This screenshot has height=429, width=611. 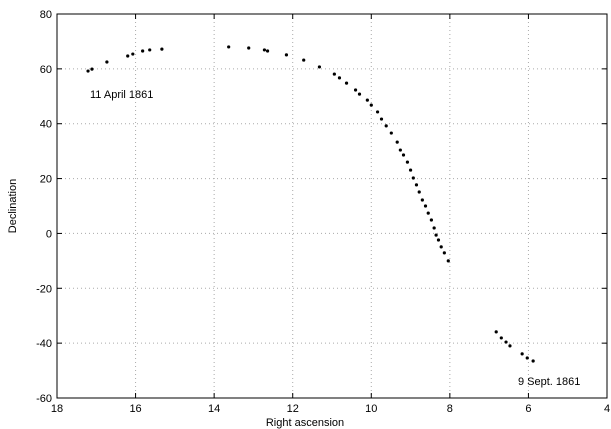 I want to click on x-tick-label: 16, so click(x=135, y=409).